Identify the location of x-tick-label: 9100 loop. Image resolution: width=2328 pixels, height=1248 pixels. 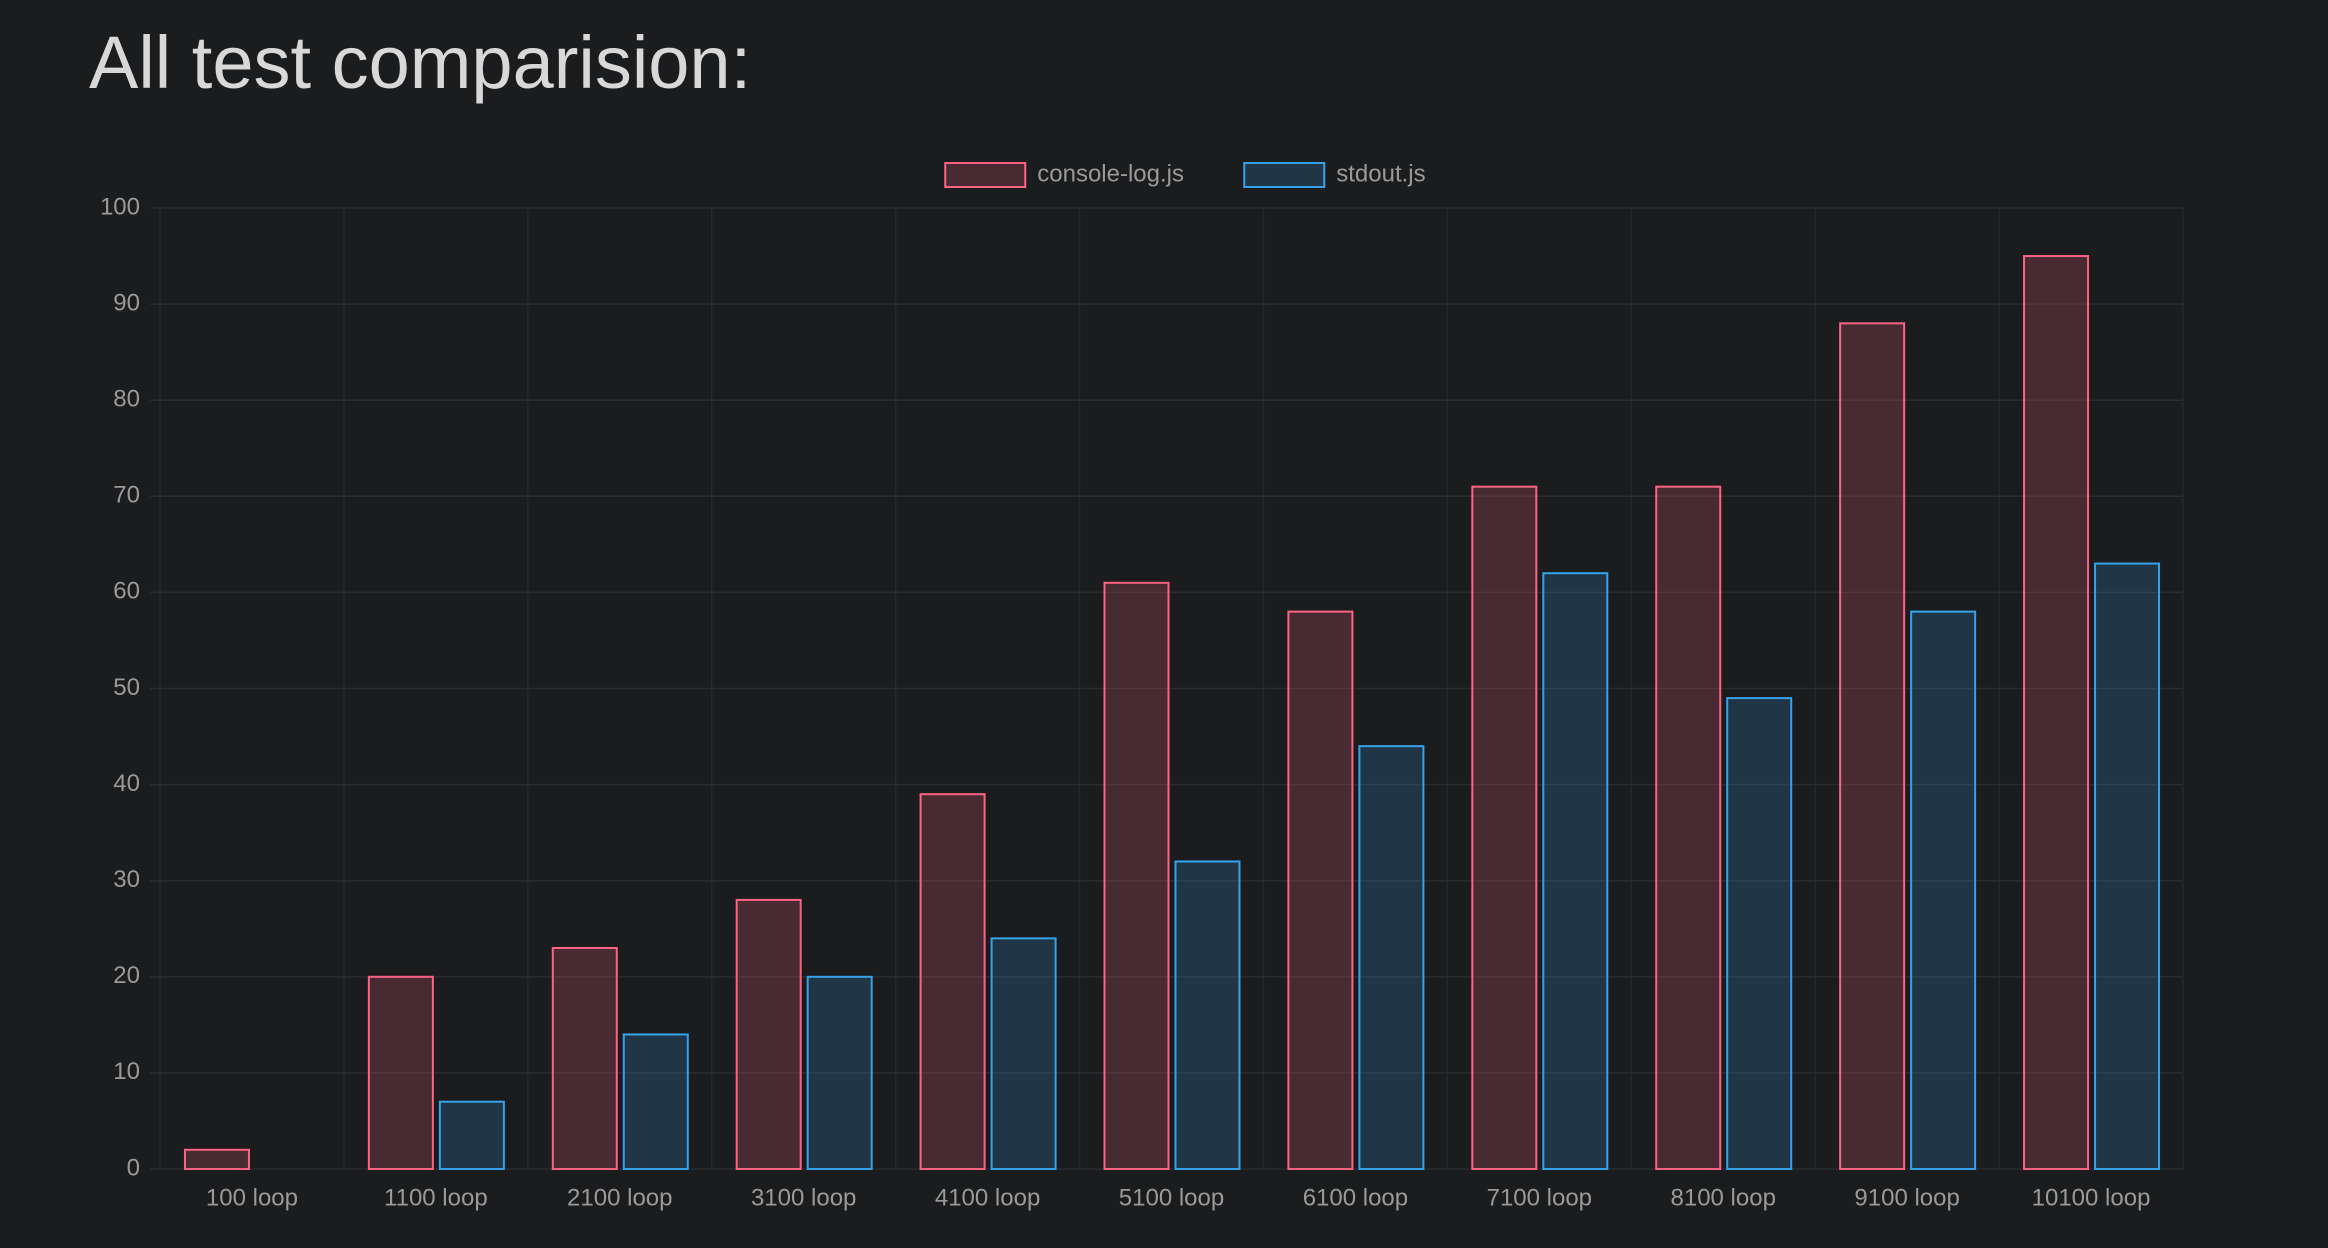
(1906, 1197).